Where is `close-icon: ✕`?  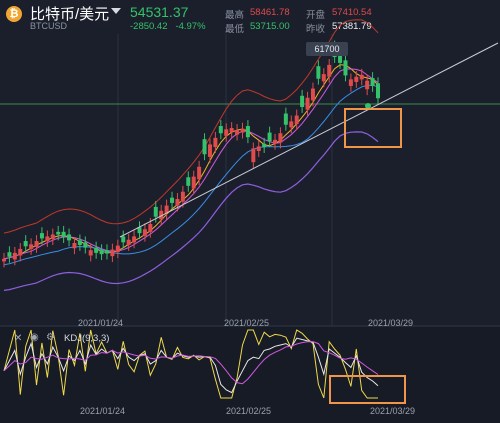
close-icon: ✕ is located at coordinates (18, 338).